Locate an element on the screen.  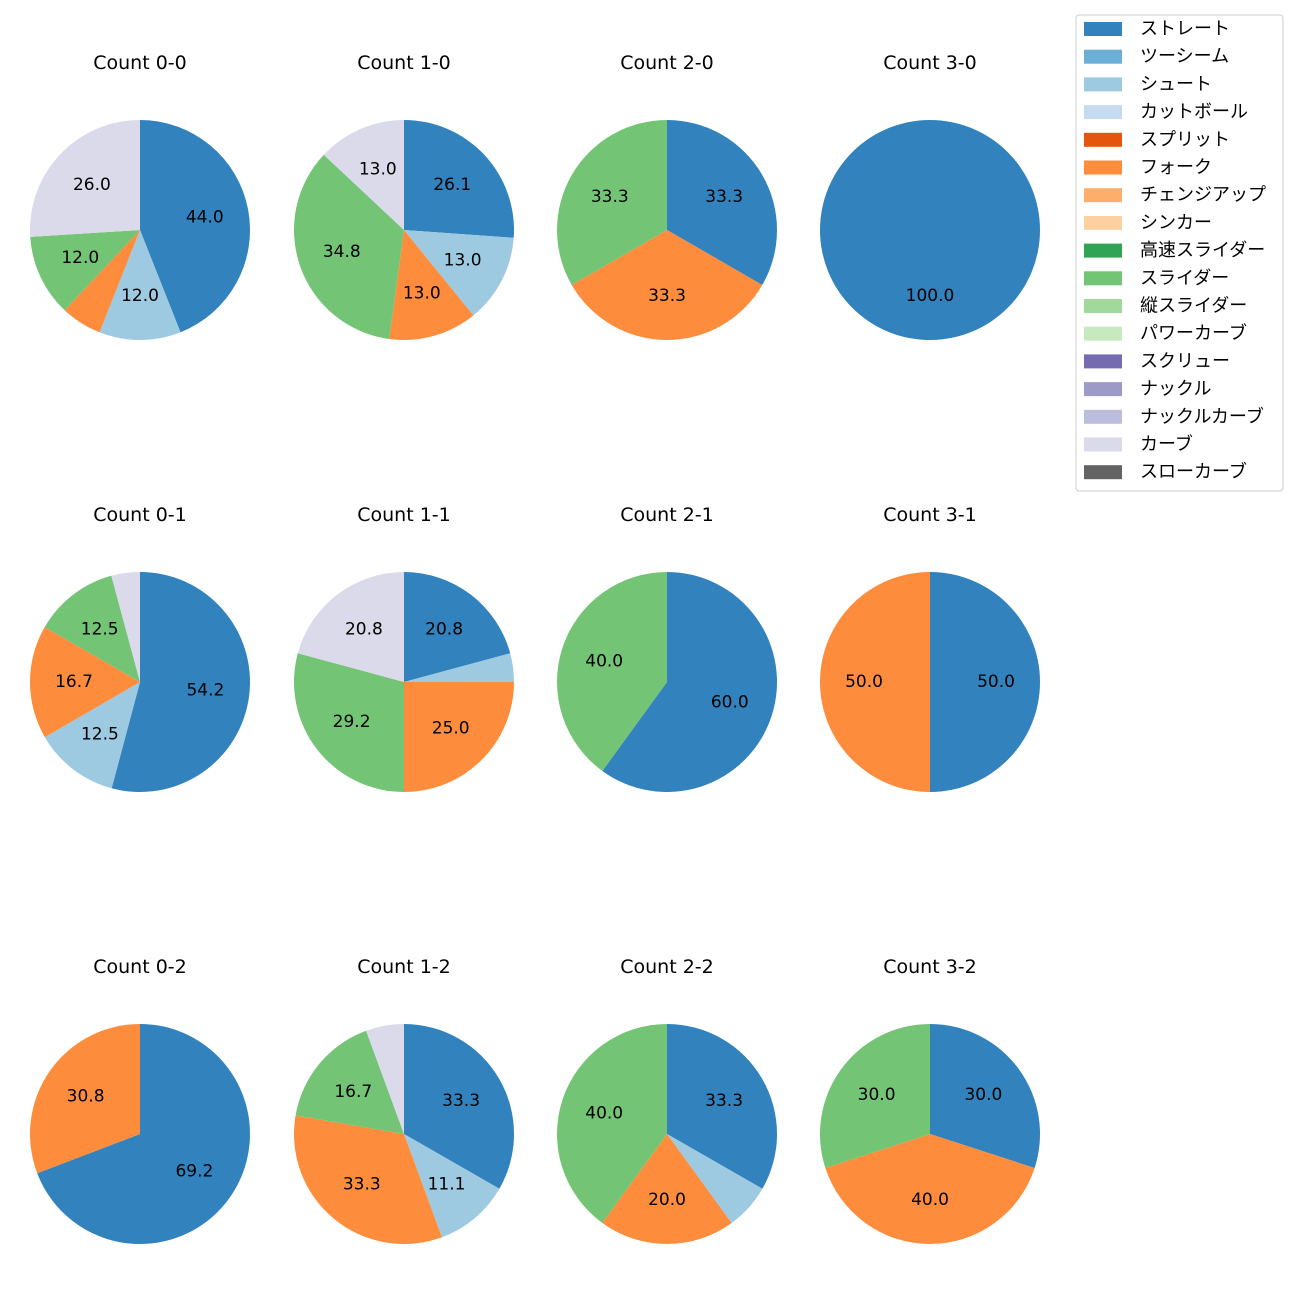
legend-entry: スプリット is located at coordinates (1157, 139).